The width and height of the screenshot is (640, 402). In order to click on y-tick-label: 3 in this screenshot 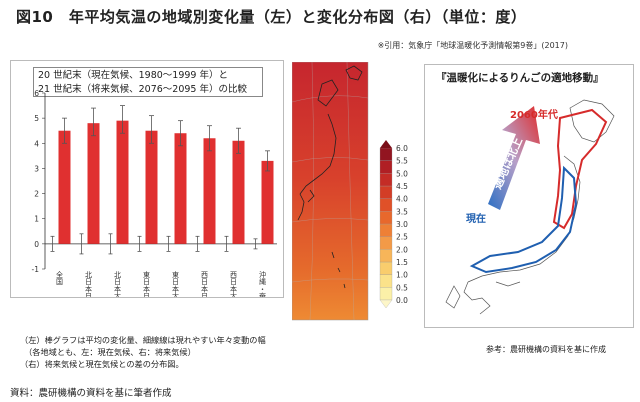, I will do `click(36, 168)`.